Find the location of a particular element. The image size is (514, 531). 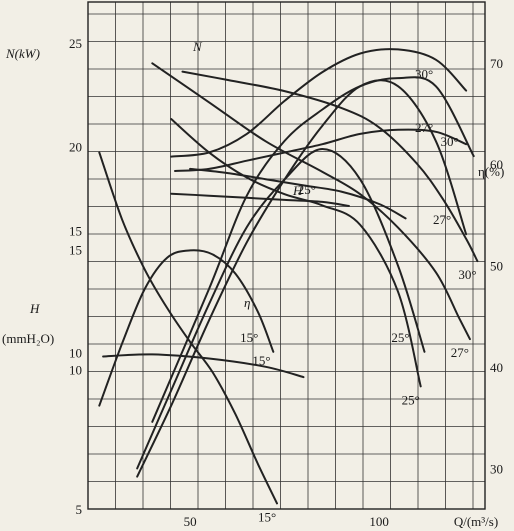

n-axis-tick-label: 10 is located at coordinates (75, 352).